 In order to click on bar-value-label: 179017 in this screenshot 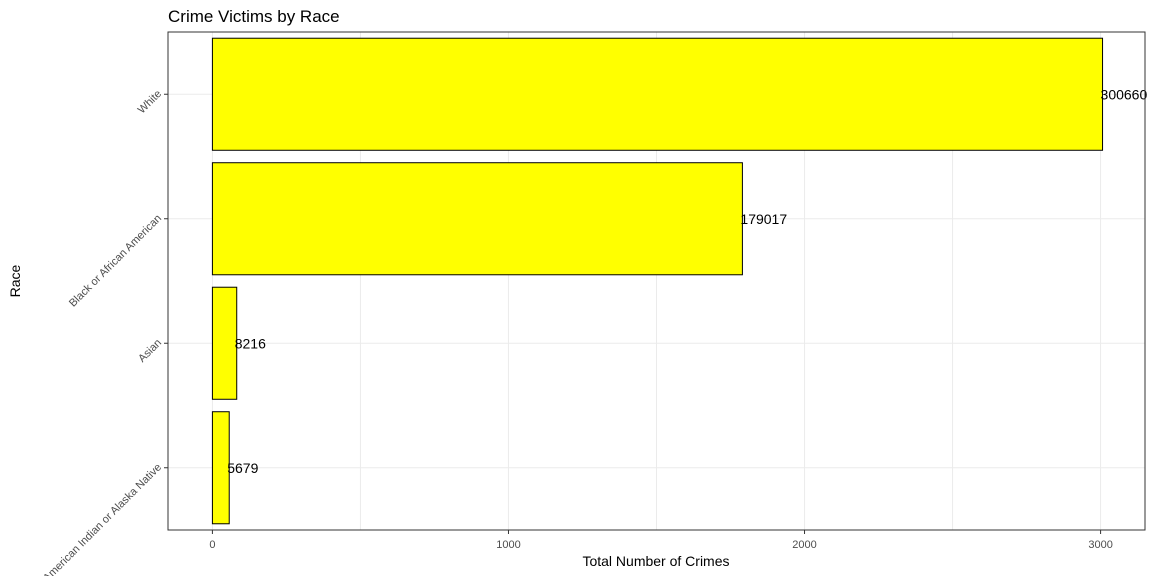, I will do `click(763, 219)`.